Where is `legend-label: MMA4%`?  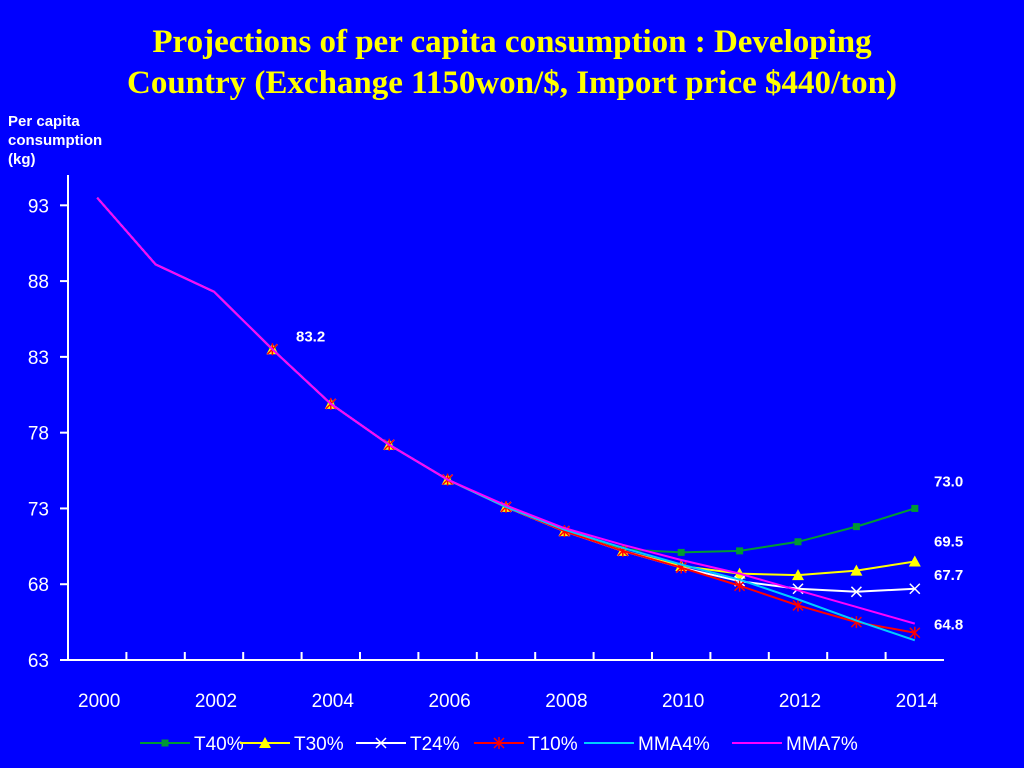 legend-label: MMA4% is located at coordinates (674, 744).